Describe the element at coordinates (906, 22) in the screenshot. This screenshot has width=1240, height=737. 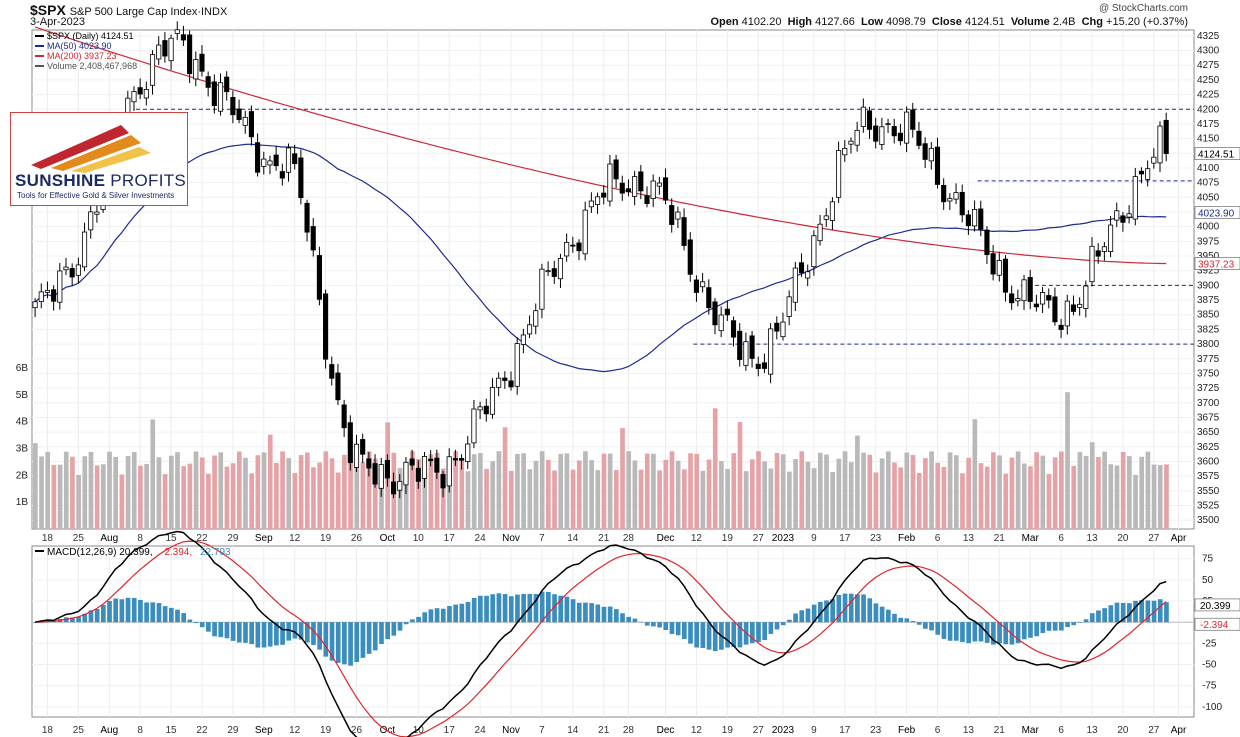
I see `low-value: 4098.79` at that location.